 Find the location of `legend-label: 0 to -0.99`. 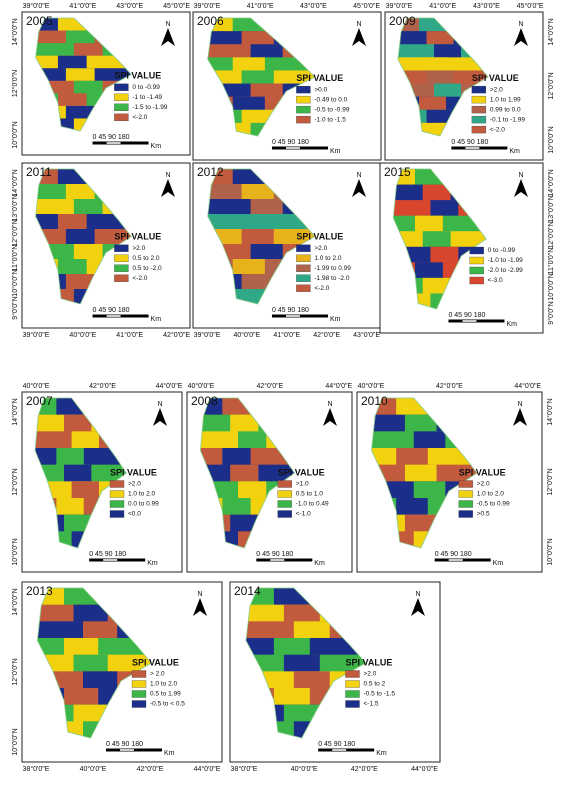

legend-label: 0 to -0.99 is located at coordinates (502, 250).